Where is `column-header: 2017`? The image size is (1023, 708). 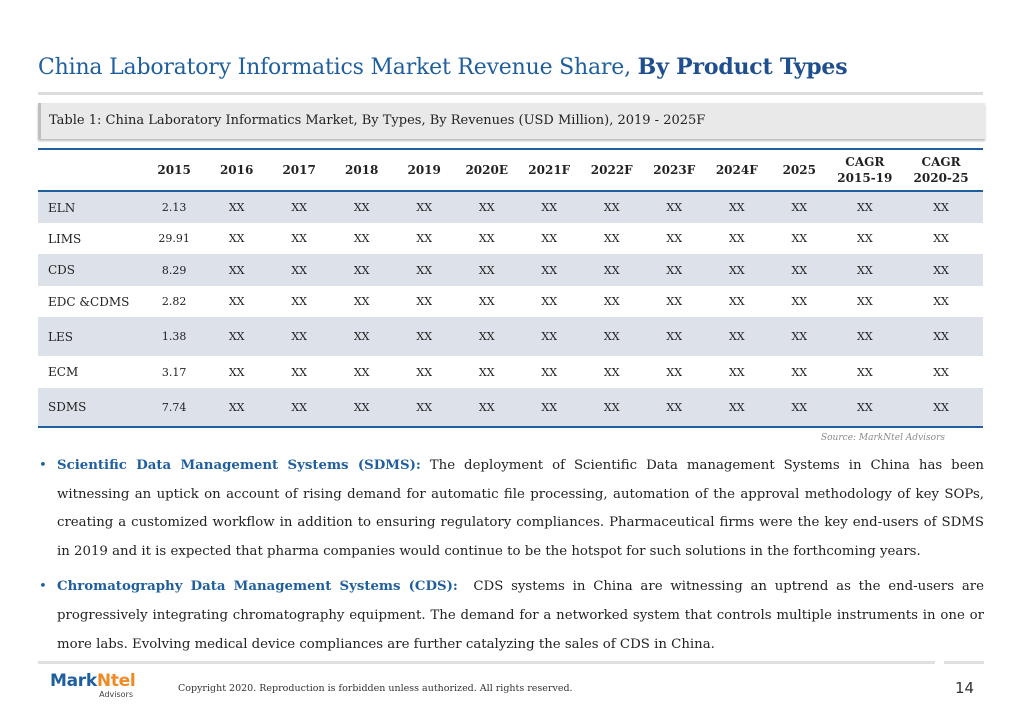
column-header: 2017 is located at coordinates (299, 170).